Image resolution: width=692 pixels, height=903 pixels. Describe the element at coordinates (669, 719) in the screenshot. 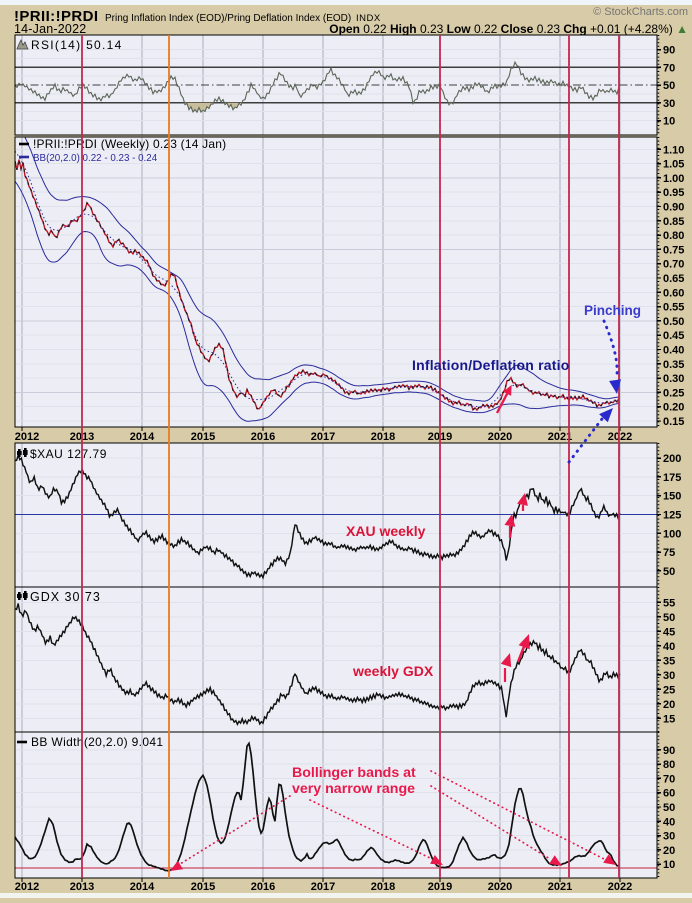

I see `svg-text: 15` at that location.